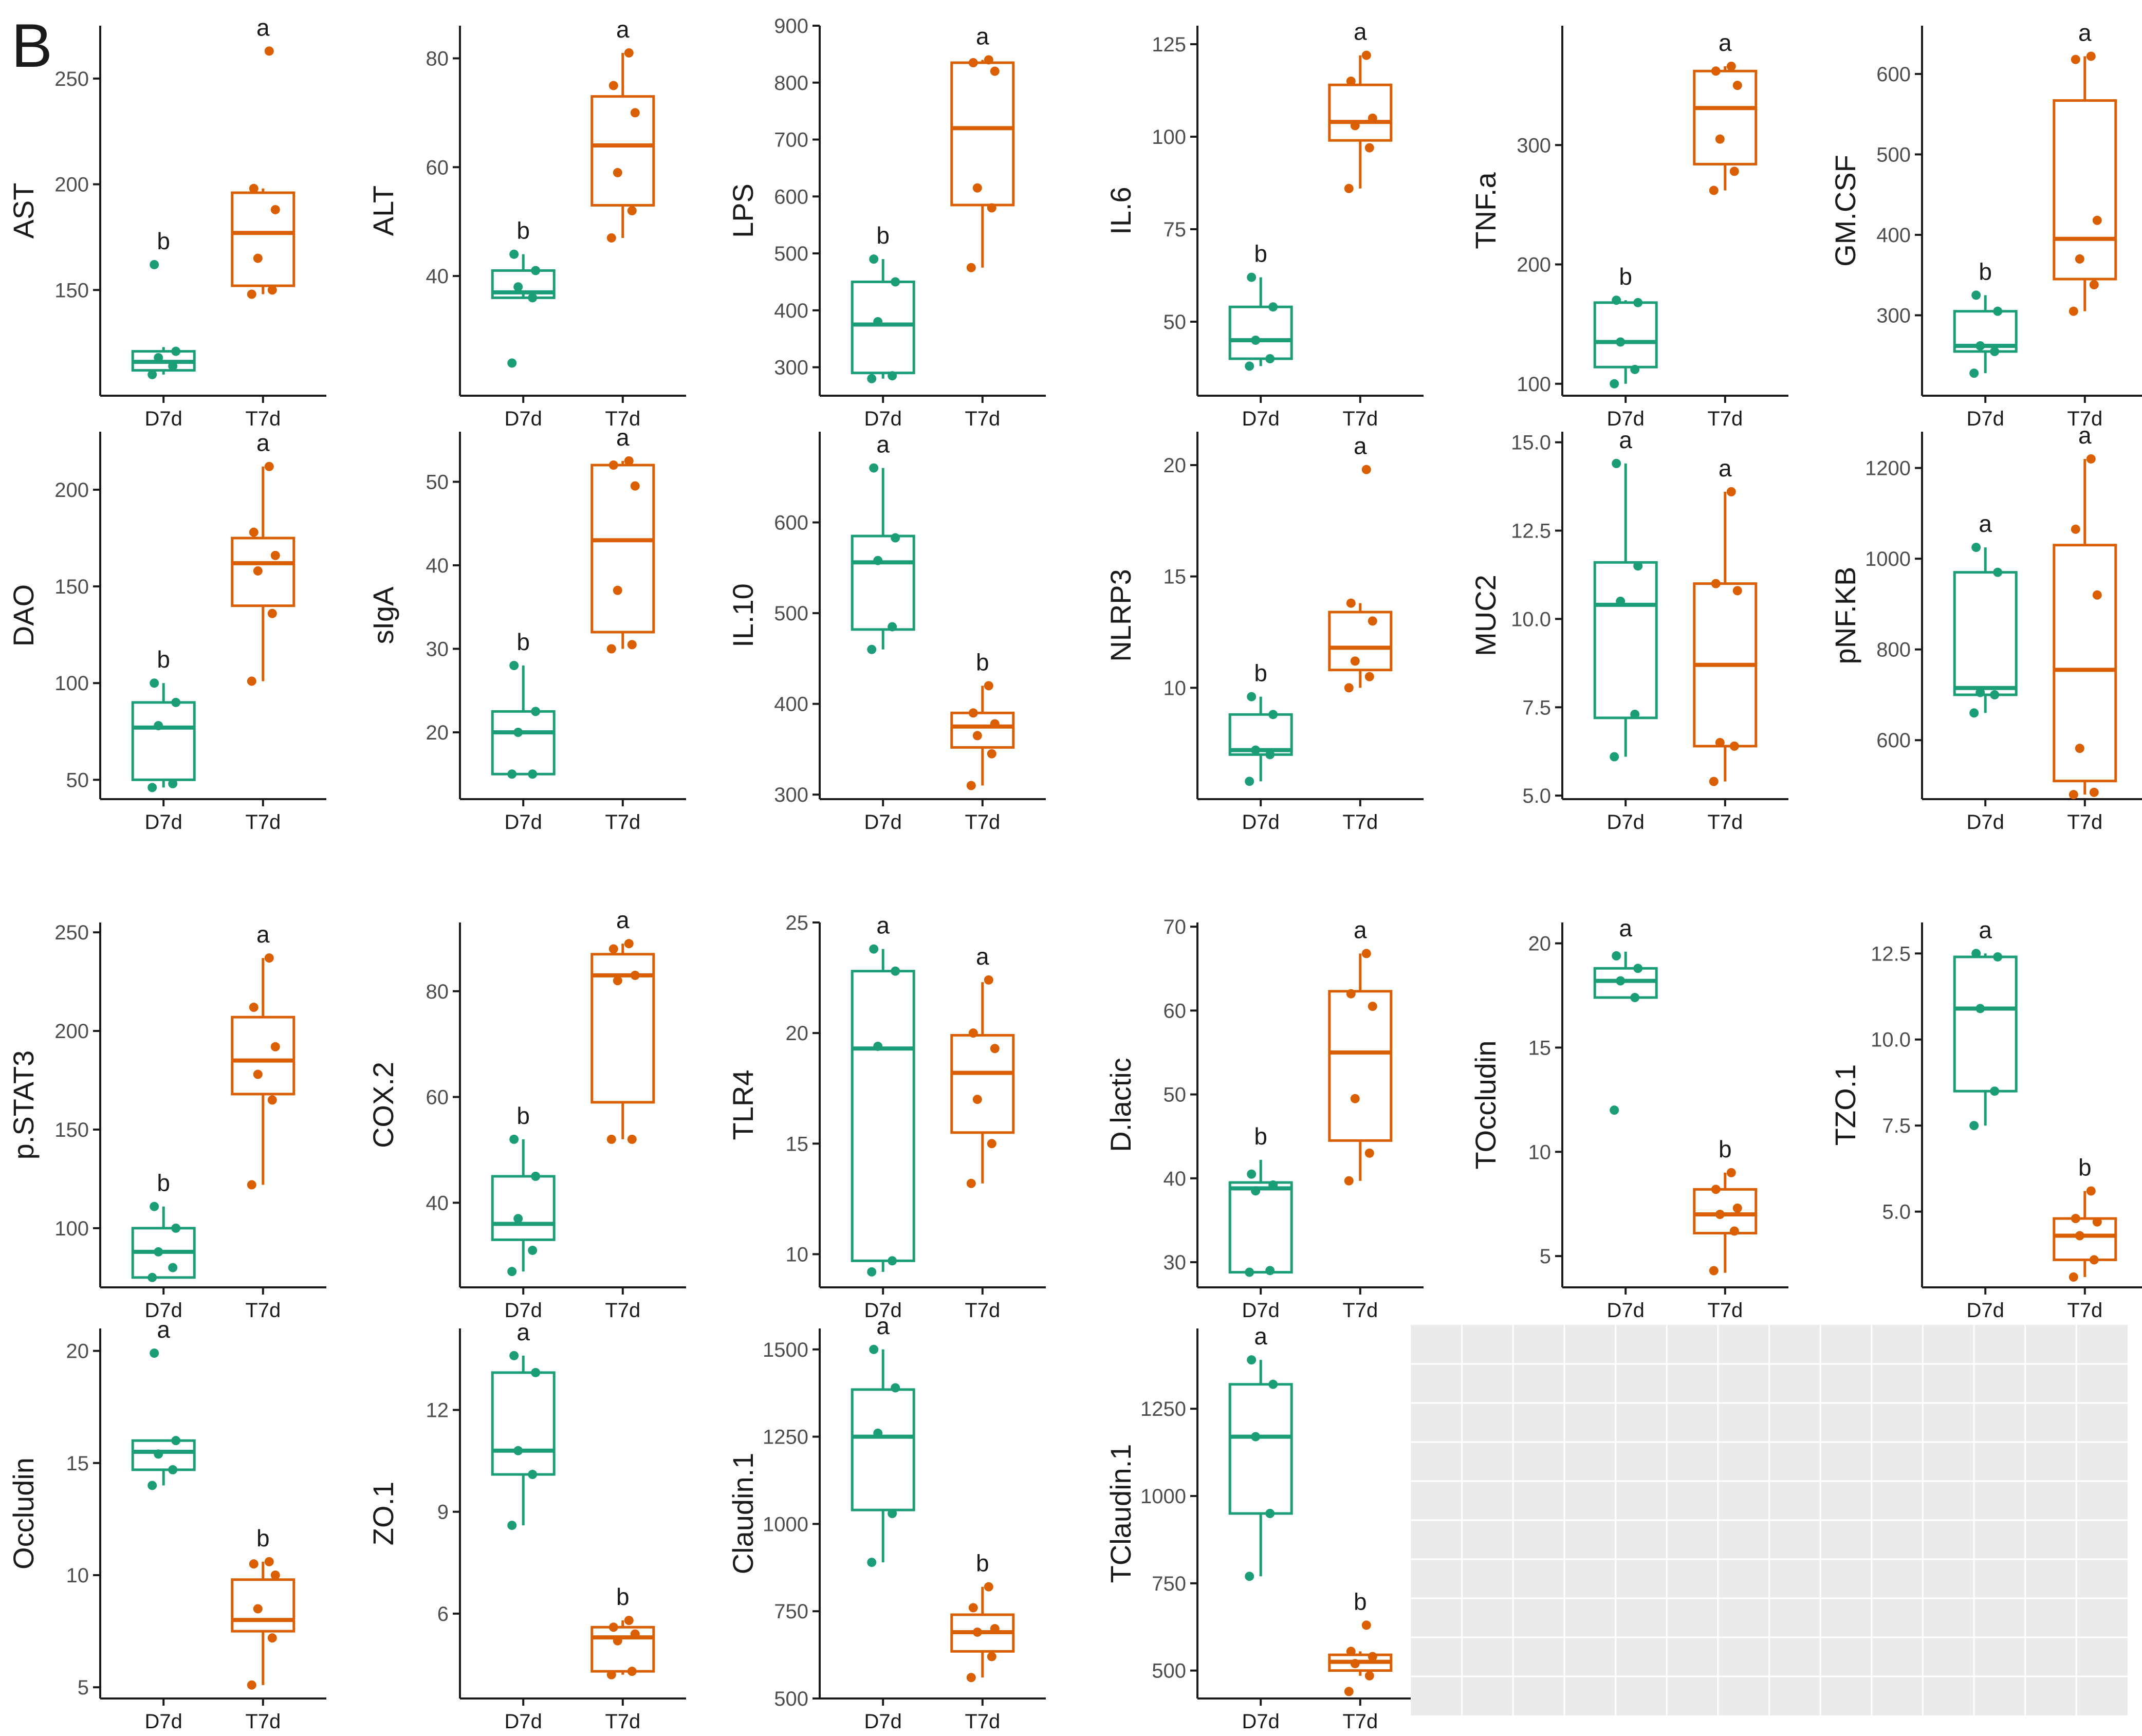 This screenshot has width=2142, height=1736. What do you see at coordinates (1534, 145) in the screenshot?
I see `y-tick-label: 300` at bounding box center [1534, 145].